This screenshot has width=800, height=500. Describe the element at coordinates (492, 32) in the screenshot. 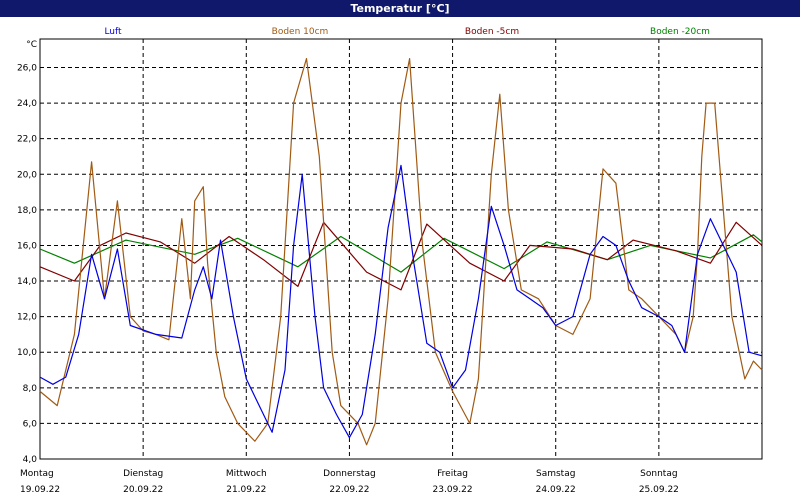

I see `legend-boden-5cm: Boden -5cm` at that location.